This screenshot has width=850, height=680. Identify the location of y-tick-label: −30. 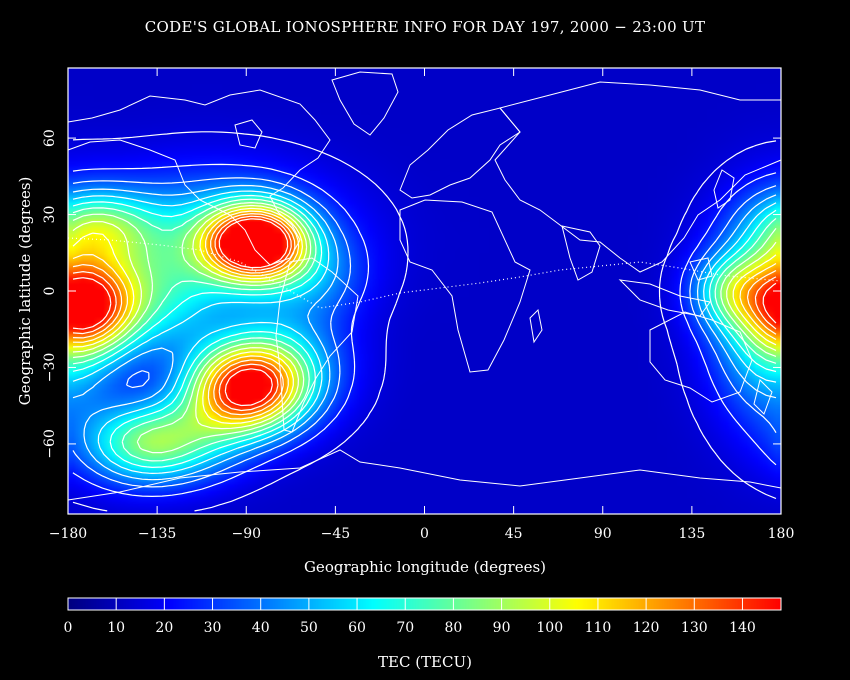
(50, 368).